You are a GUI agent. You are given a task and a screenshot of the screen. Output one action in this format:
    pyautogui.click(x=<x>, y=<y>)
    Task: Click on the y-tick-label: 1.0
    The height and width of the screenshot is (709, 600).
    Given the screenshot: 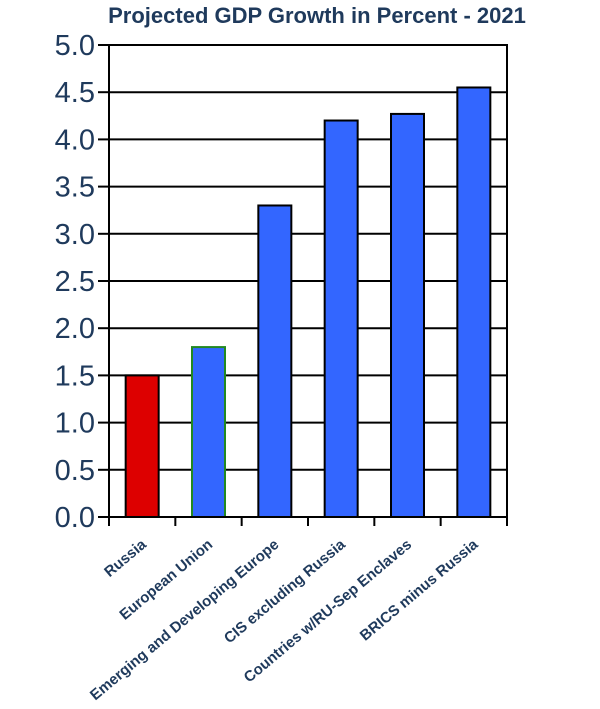 What is the action you would take?
    pyautogui.click(x=75, y=424)
    